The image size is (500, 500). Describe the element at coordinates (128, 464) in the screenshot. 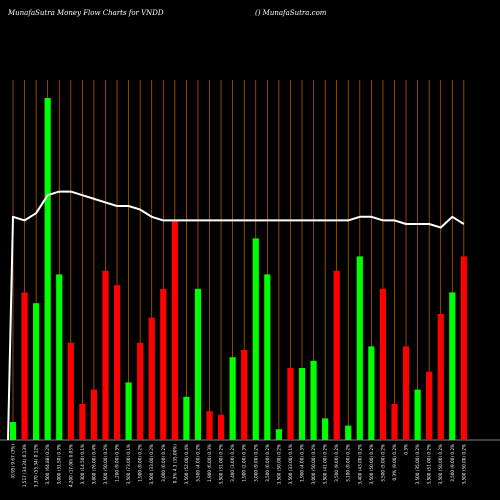

I see `x-tick-label: 3,500 (73.00) 0.1%` at that location.